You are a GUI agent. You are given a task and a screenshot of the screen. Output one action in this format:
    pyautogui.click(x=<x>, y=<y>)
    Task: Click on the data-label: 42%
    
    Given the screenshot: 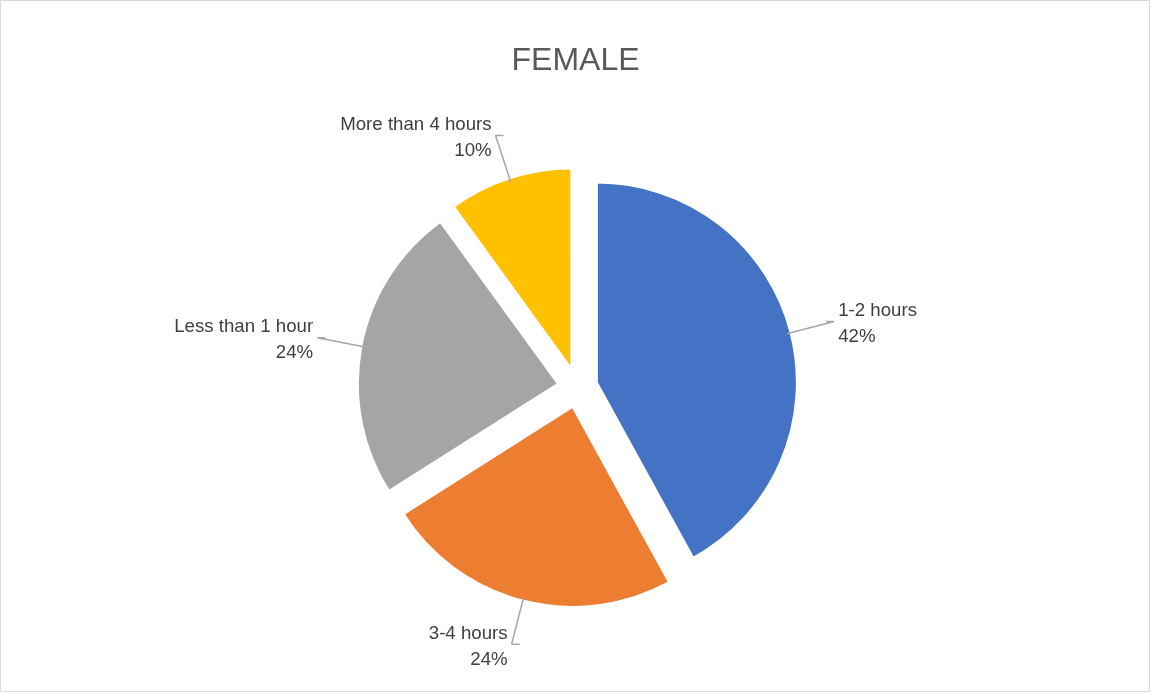 What is the action you would take?
    pyautogui.click(x=857, y=336)
    